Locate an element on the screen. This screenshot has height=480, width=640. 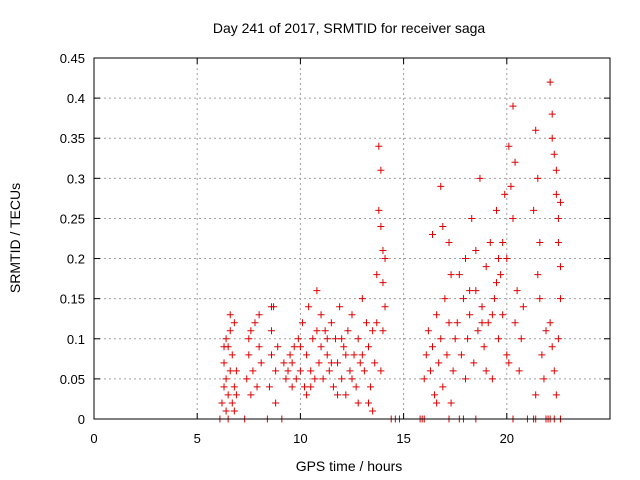
y-tick-label: 0.4 is located at coordinates (76, 98).